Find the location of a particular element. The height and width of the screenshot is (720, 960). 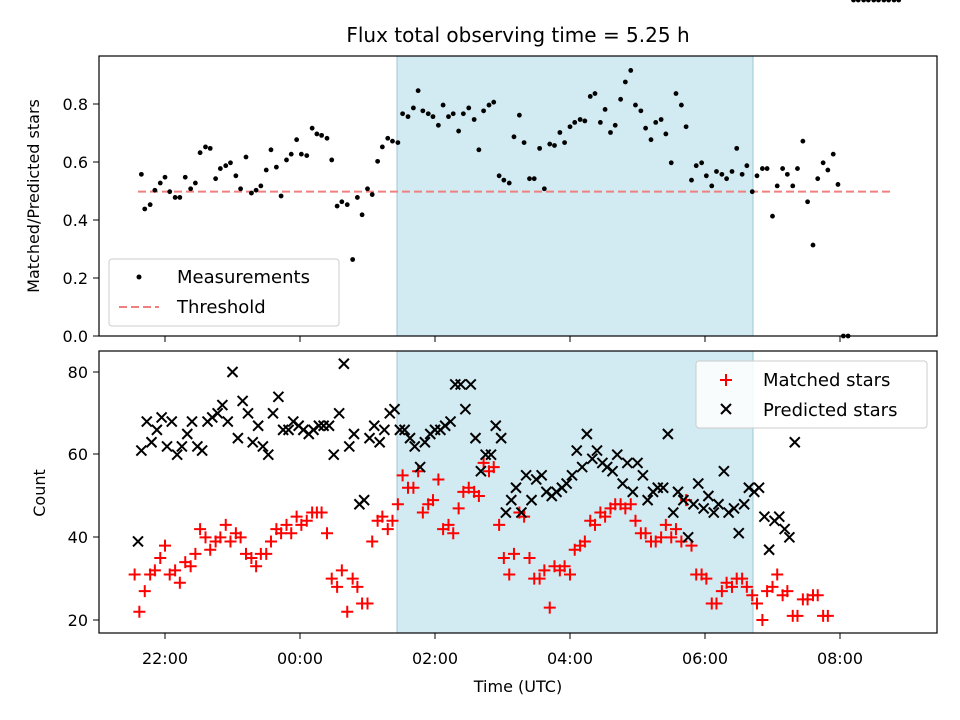

count-x-tick-marks is located at coordinates (502, 636).